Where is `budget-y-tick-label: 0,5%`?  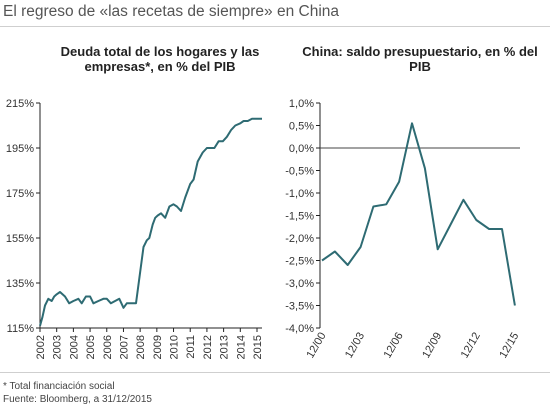 budget-y-tick-label: 0,5% is located at coordinates (301, 127).